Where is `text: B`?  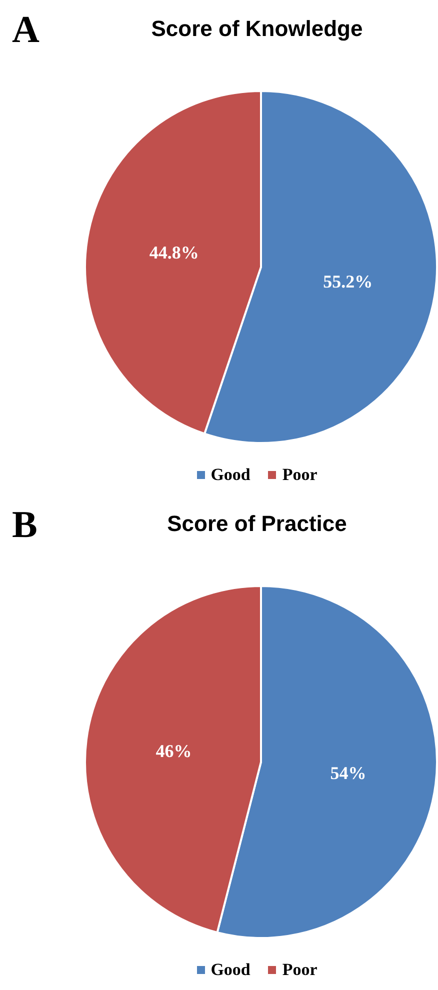 text: B is located at coordinates (25, 525).